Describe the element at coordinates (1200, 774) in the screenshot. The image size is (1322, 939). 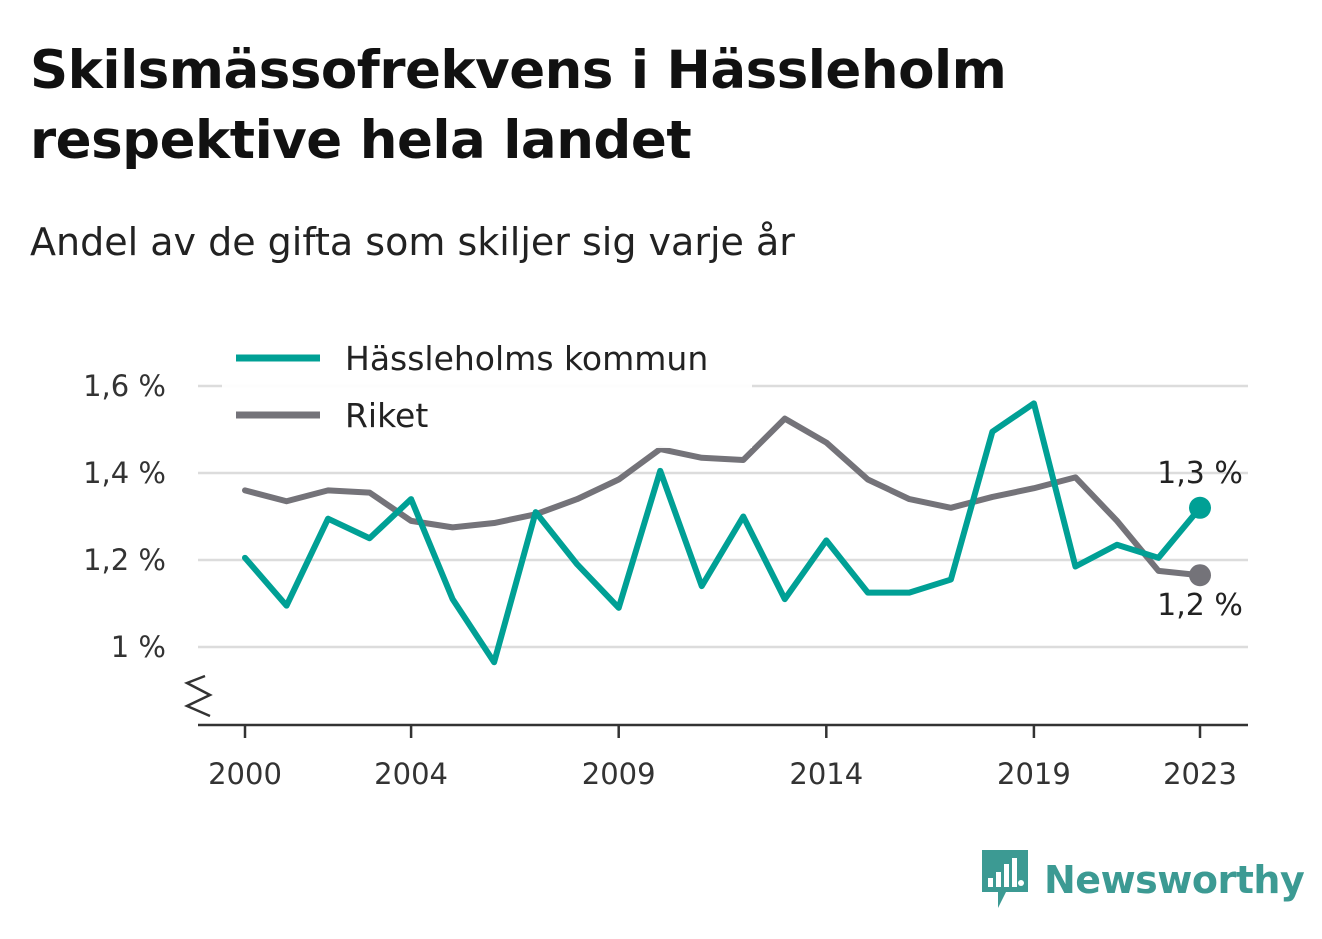
I see `x-tick-label: 2023` at that location.